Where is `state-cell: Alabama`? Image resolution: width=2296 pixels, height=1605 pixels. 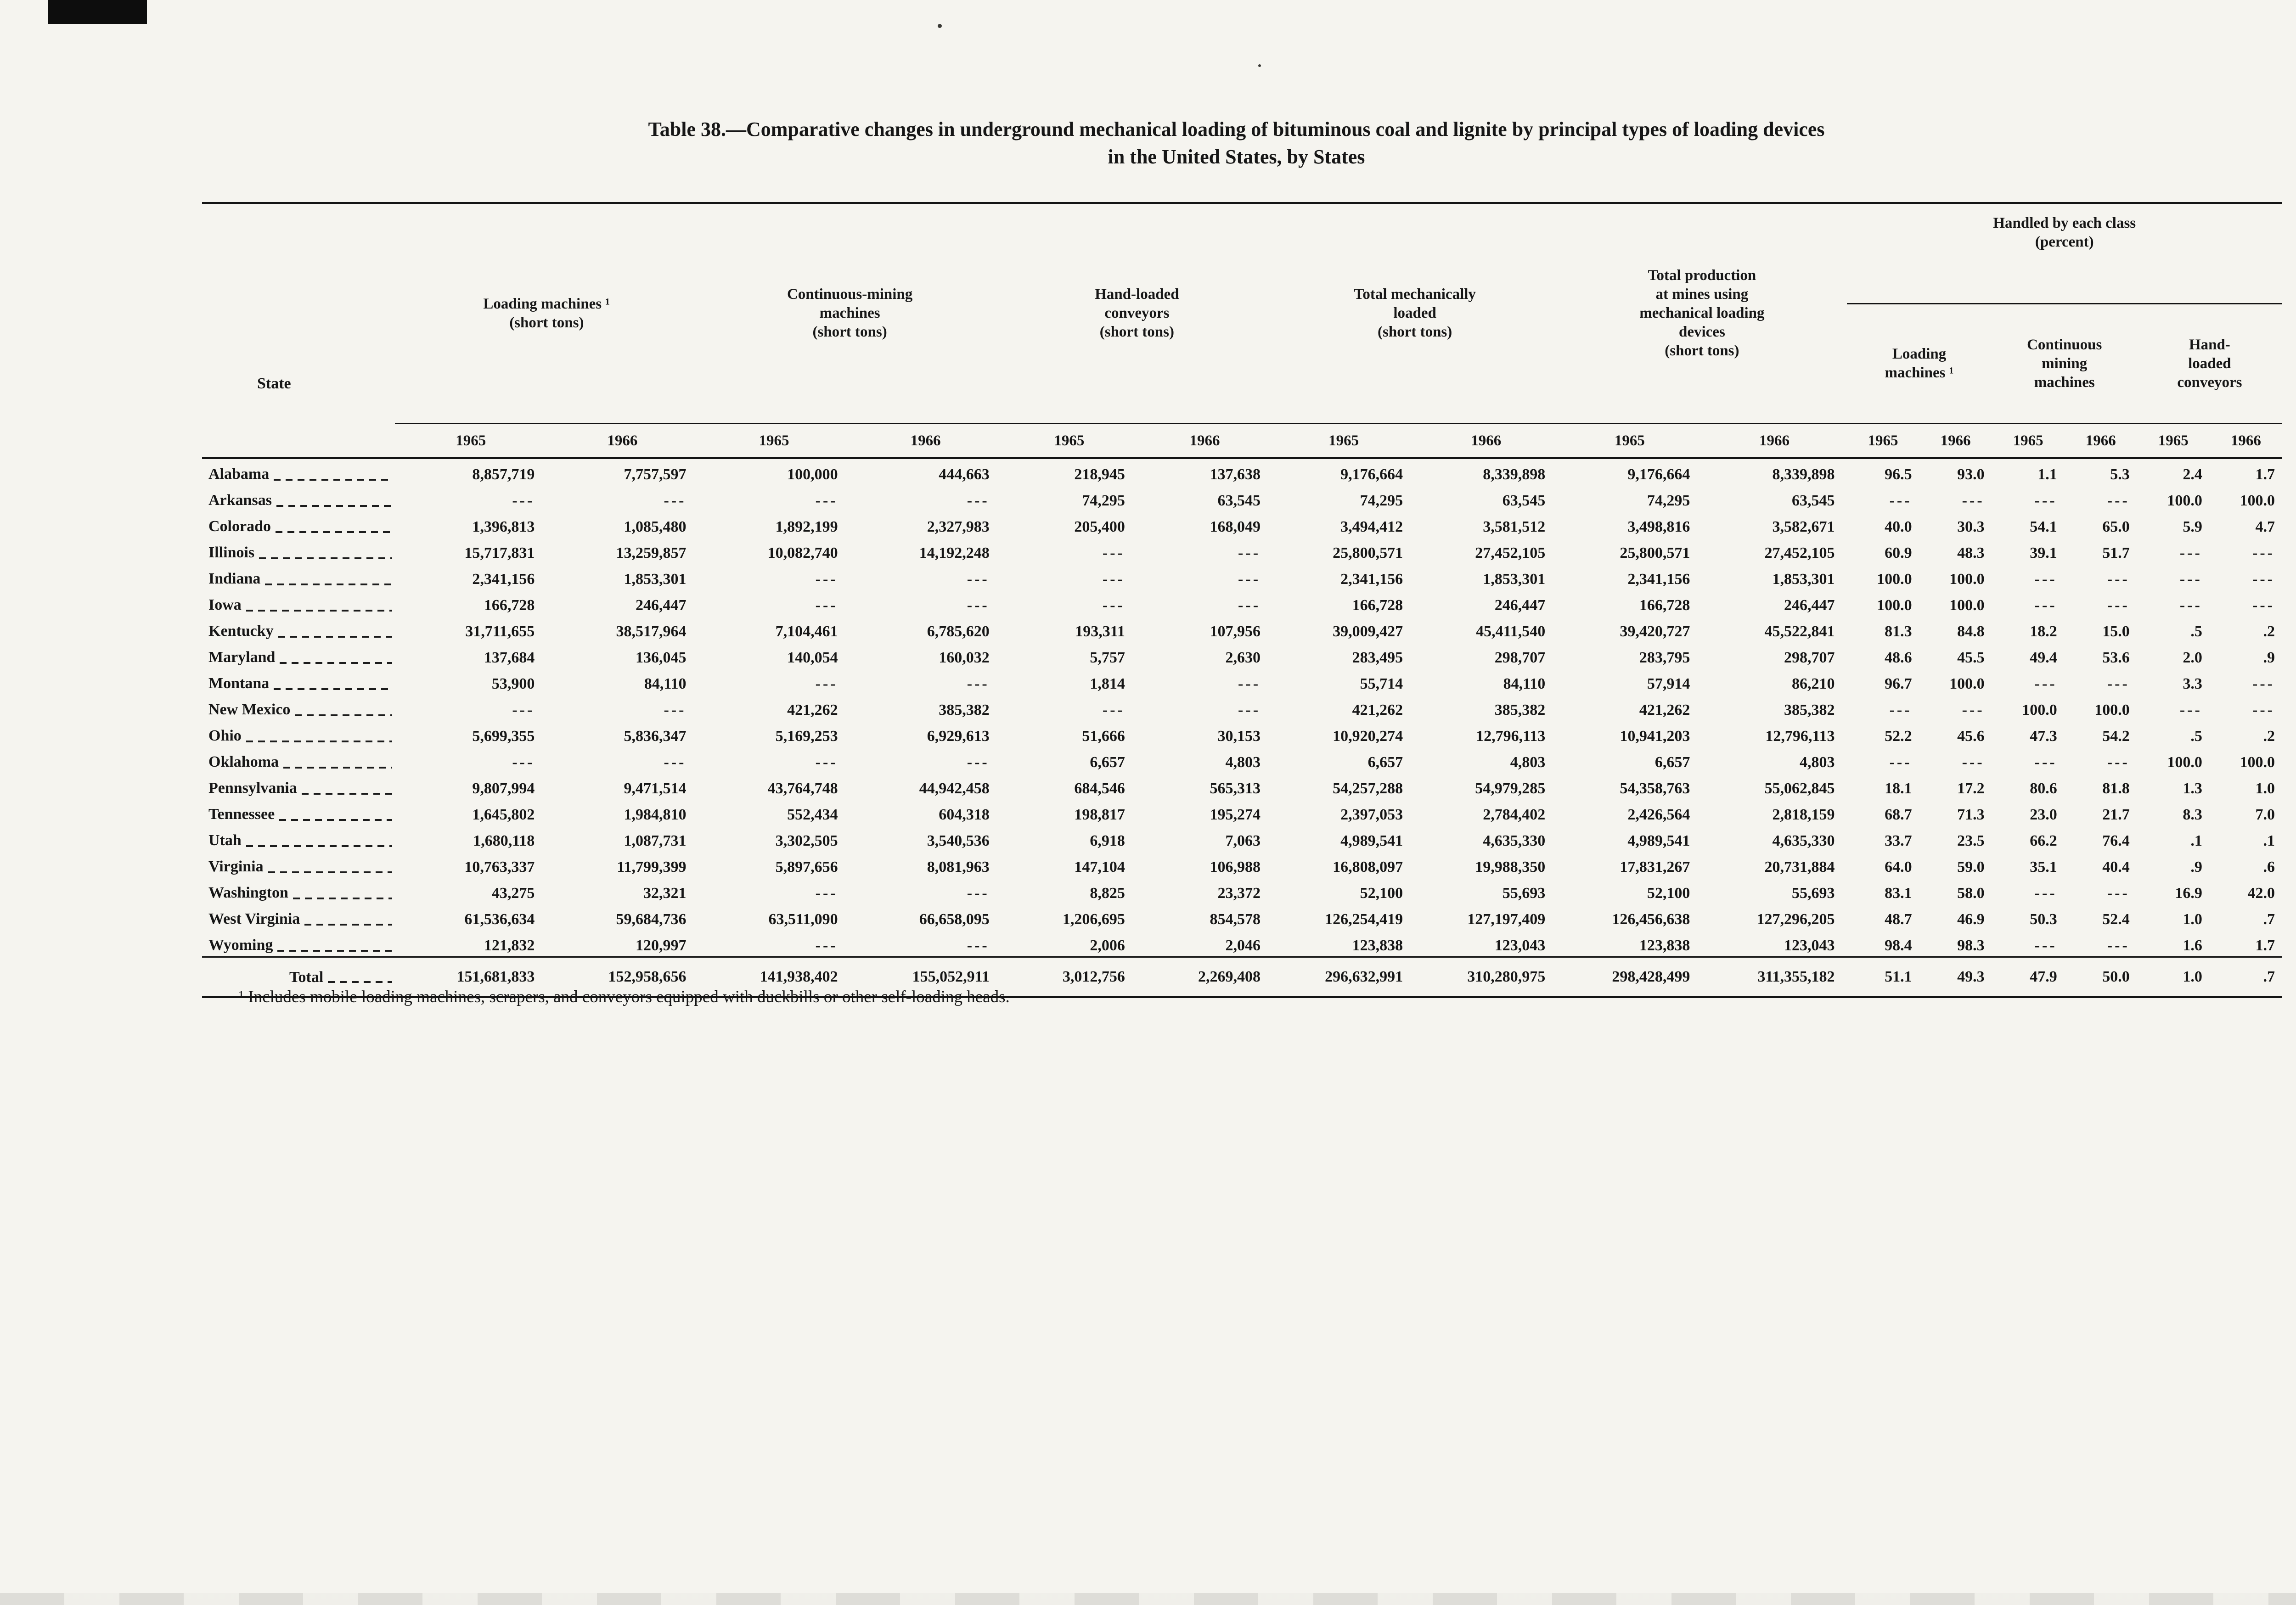 state-cell: Alabama is located at coordinates (298, 471).